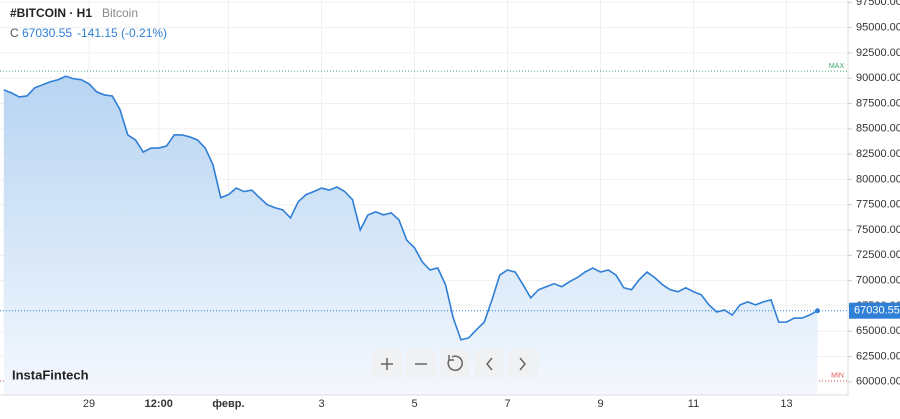 The width and height of the screenshot is (900, 419). I want to click on last-price-label: 67030.55, so click(877, 311).